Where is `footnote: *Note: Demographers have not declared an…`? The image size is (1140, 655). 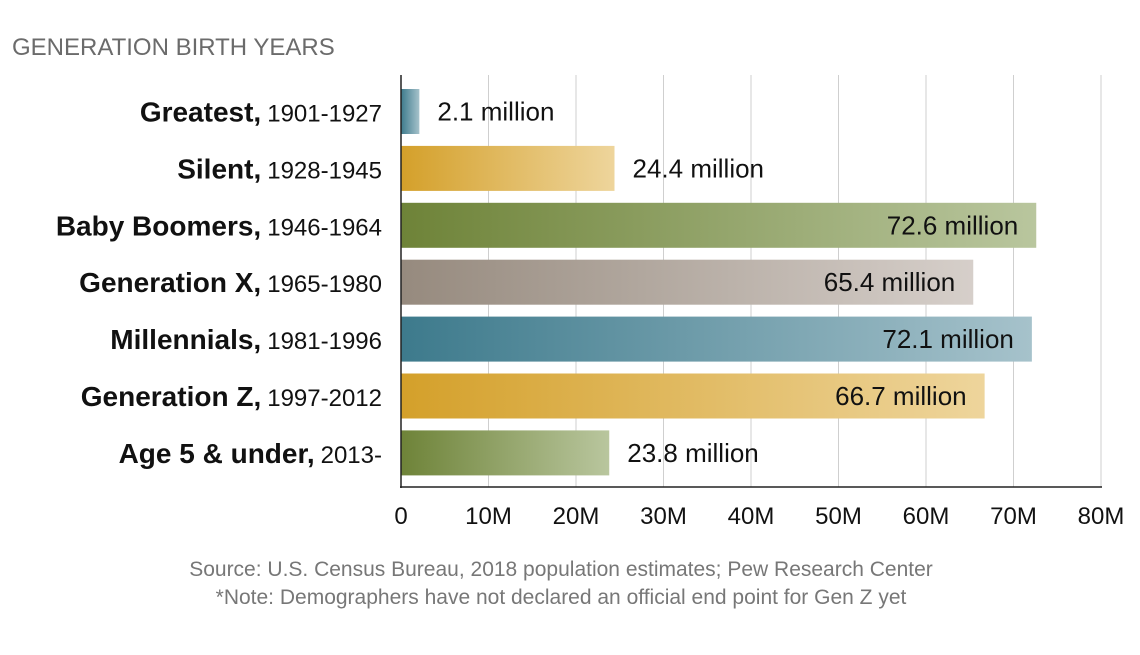
footnote: *Note: Demographers have not declared an… is located at coordinates (561, 597).